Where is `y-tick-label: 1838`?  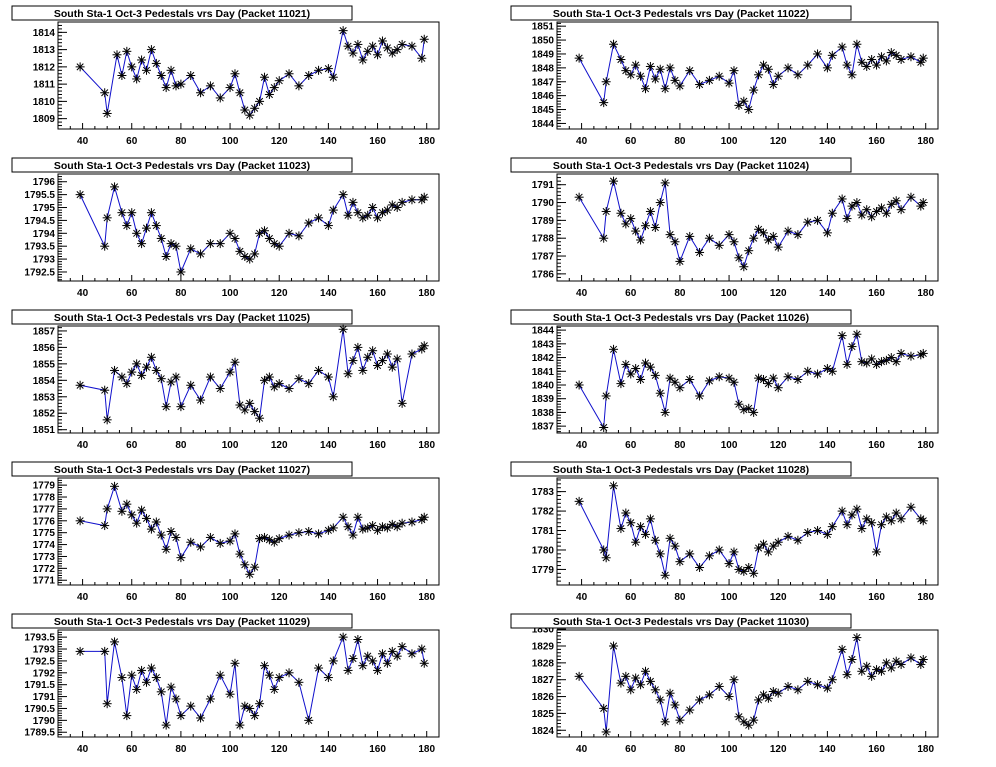
y-tick-label: 1838 is located at coordinates (543, 413).